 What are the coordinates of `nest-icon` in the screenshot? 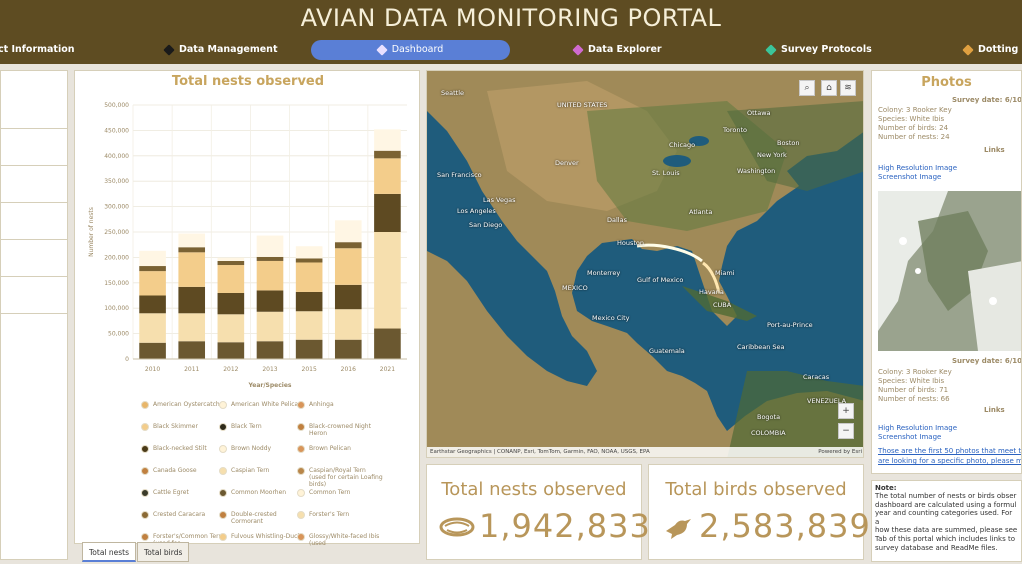 It's located at (457, 527).